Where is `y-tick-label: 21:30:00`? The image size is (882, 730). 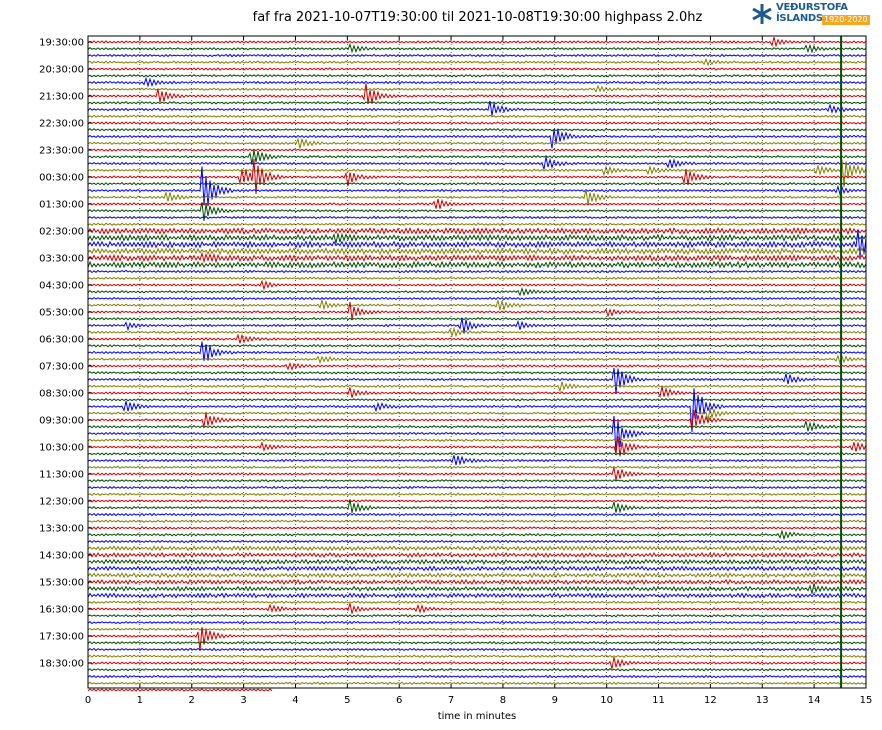 y-tick-label: 21:30:00 is located at coordinates (61, 97).